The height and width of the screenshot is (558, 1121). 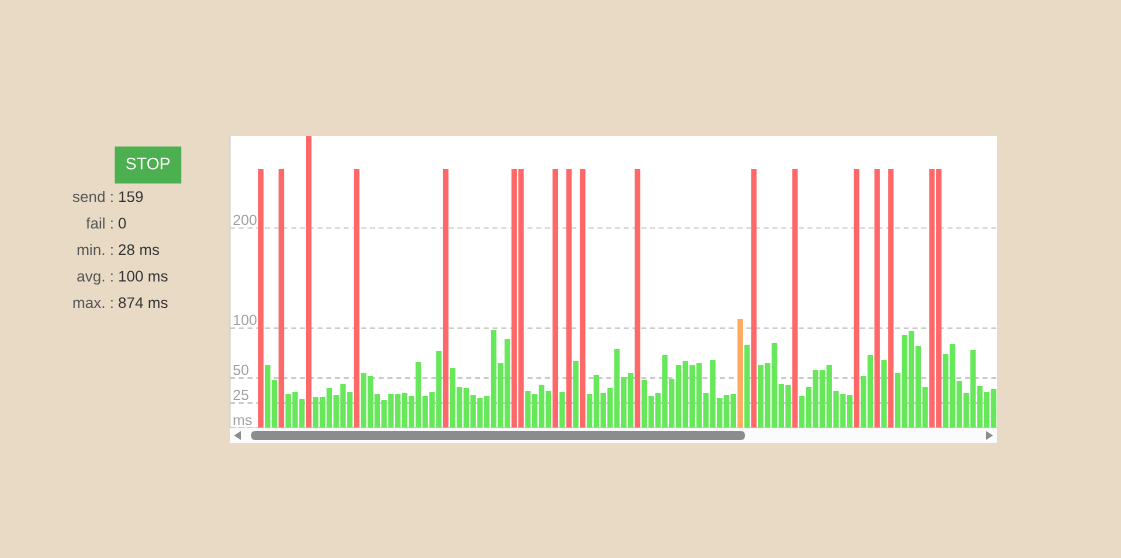 What do you see at coordinates (107, 196) in the screenshot?
I see `text: send : 159` at bounding box center [107, 196].